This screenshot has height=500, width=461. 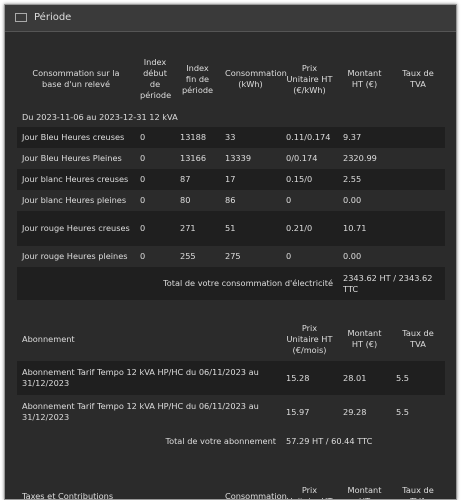 What do you see at coordinates (238, 158) in the screenshot?
I see `cell: 13339` at bounding box center [238, 158].